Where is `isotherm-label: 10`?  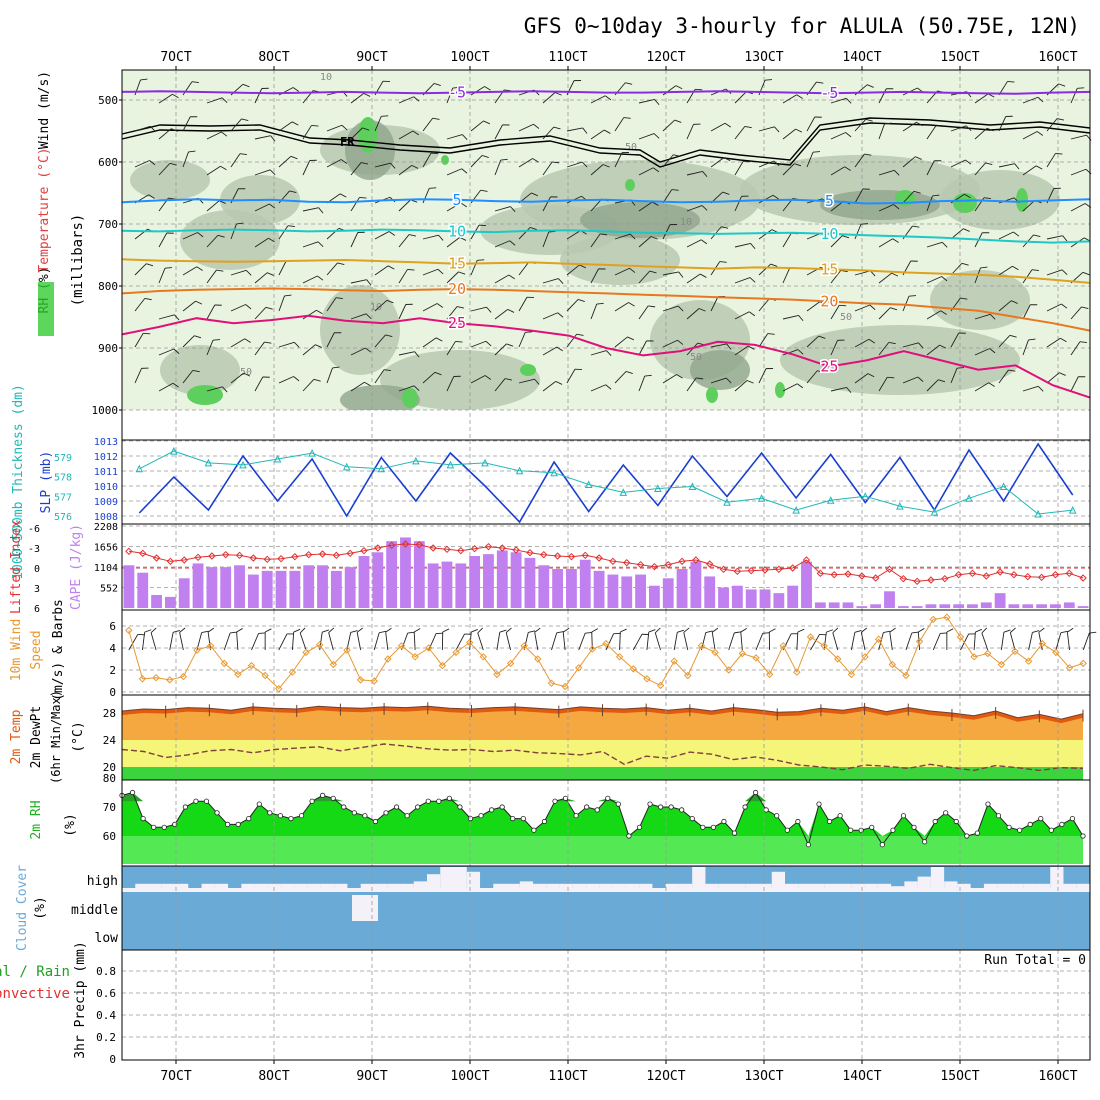
isotherm-label: 10 is located at coordinates (829, 234).